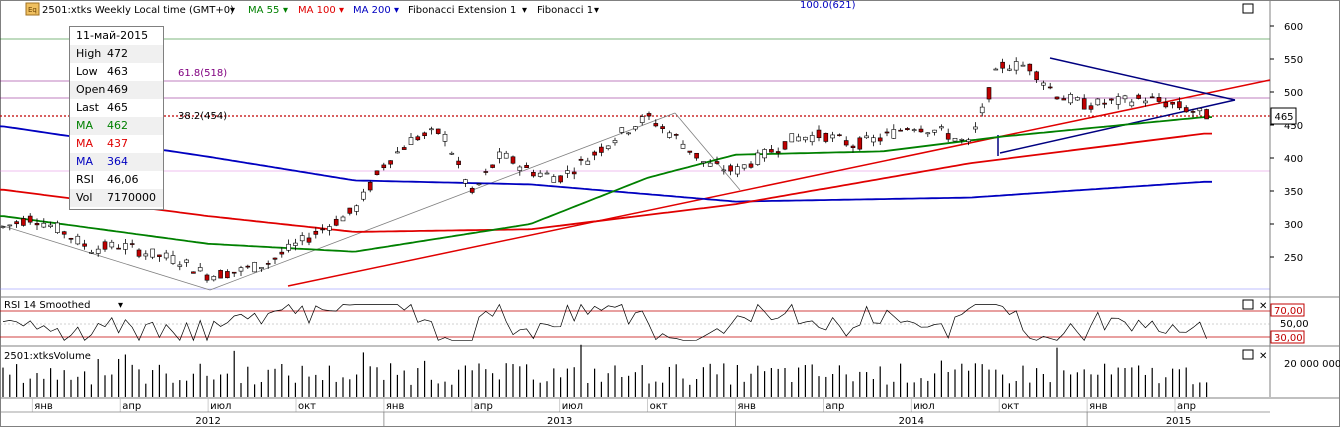 This screenshot has height=427, width=1340. I want to click on symbol-icon, so click(32, 9).